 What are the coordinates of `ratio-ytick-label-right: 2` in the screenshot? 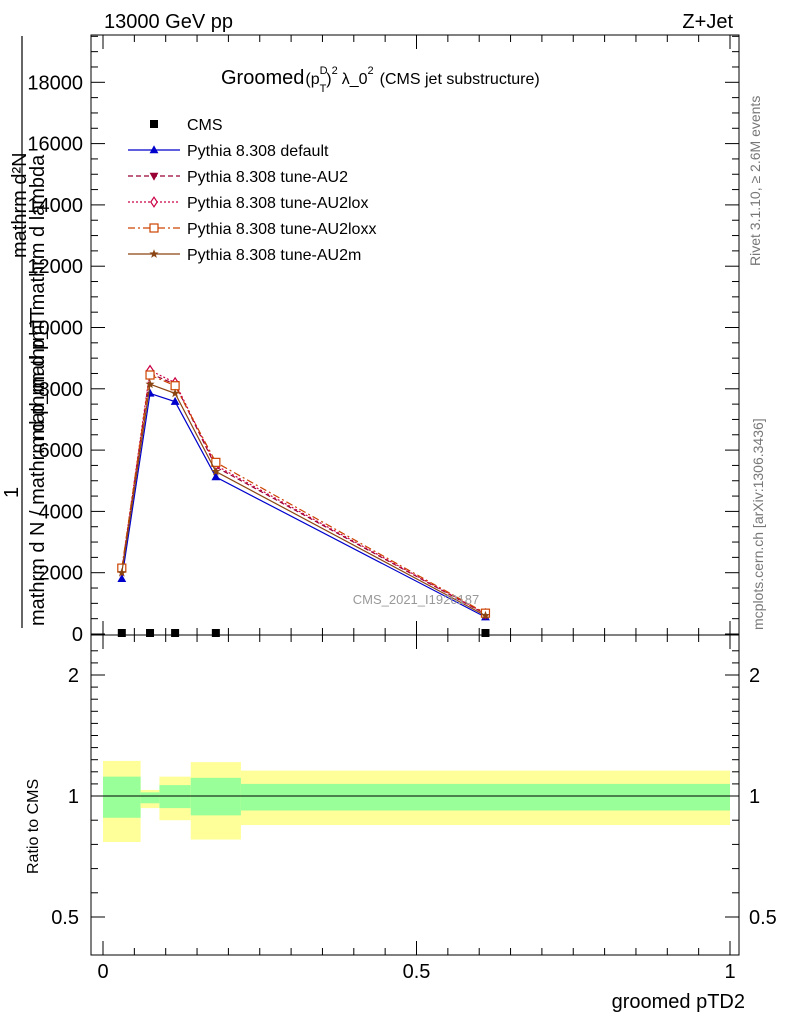 It's located at (754, 676).